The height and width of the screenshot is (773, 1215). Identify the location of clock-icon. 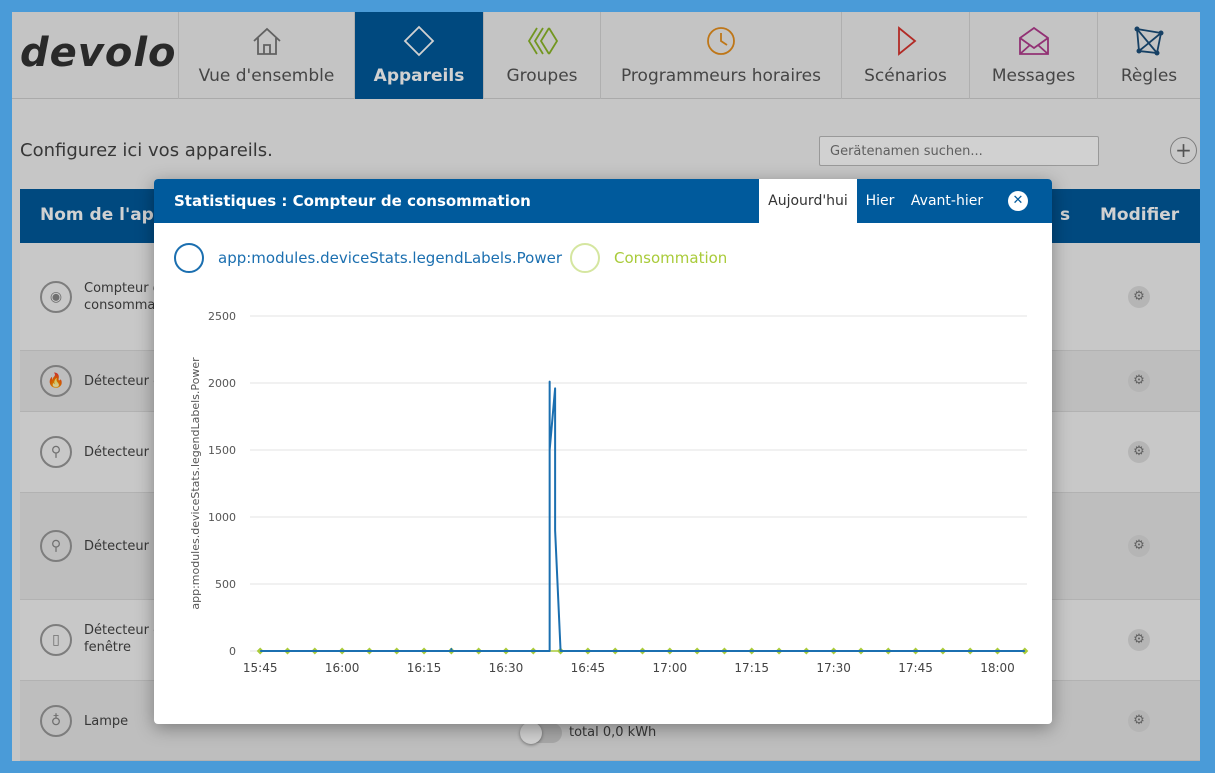
(721, 41).